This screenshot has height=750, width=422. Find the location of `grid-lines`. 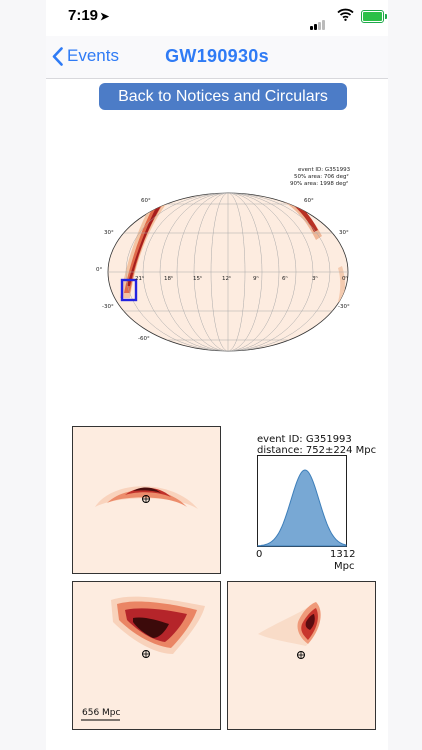

grid-lines is located at coordinates (228, 272).